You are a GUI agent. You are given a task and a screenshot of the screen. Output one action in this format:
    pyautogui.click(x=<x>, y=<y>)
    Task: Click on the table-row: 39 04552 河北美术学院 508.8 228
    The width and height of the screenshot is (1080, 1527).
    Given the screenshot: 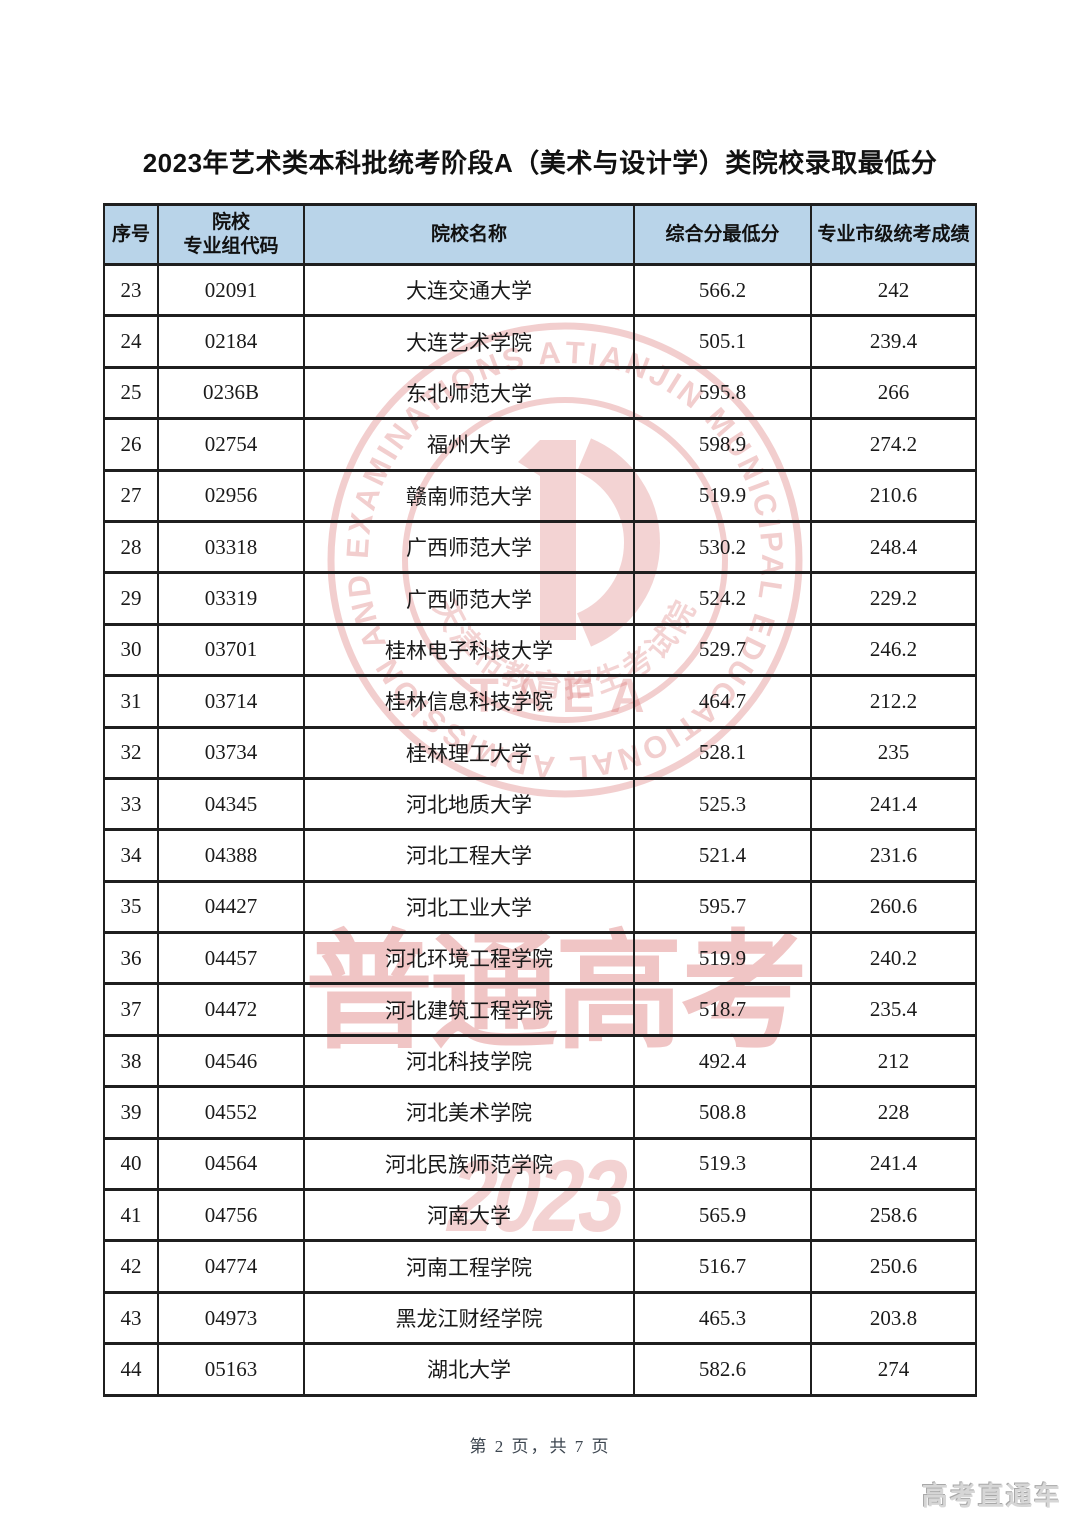 What is the action you would take?
    pyautogui.click(x=540, y=1112)
    